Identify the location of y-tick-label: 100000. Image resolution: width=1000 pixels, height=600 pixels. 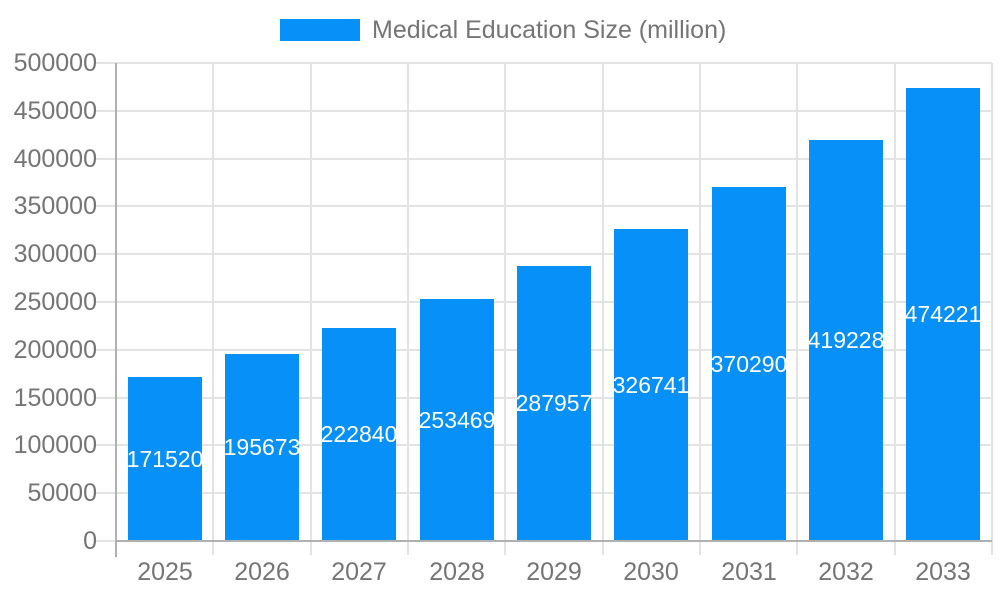
(55, 445).